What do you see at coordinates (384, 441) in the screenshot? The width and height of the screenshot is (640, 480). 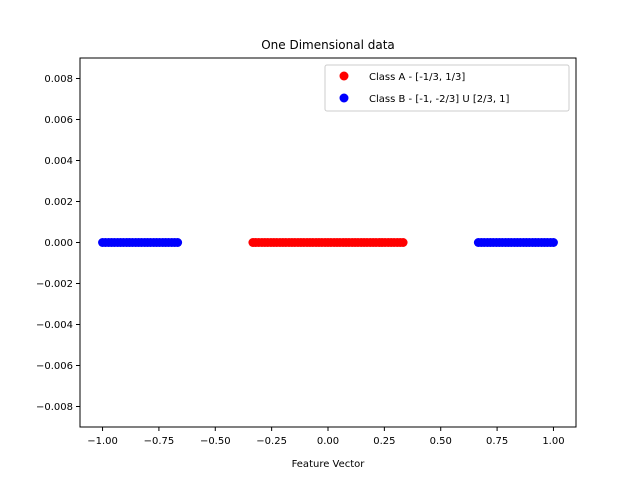 I see `x-tick-label: 0.25` at bounding box center [384, 441].